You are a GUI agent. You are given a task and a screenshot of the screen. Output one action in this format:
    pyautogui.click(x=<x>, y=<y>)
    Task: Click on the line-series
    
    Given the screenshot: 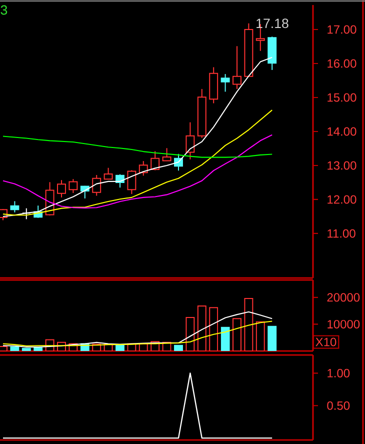 What is the action you would take?
    pyautogui.click(x=137, y=171)
    